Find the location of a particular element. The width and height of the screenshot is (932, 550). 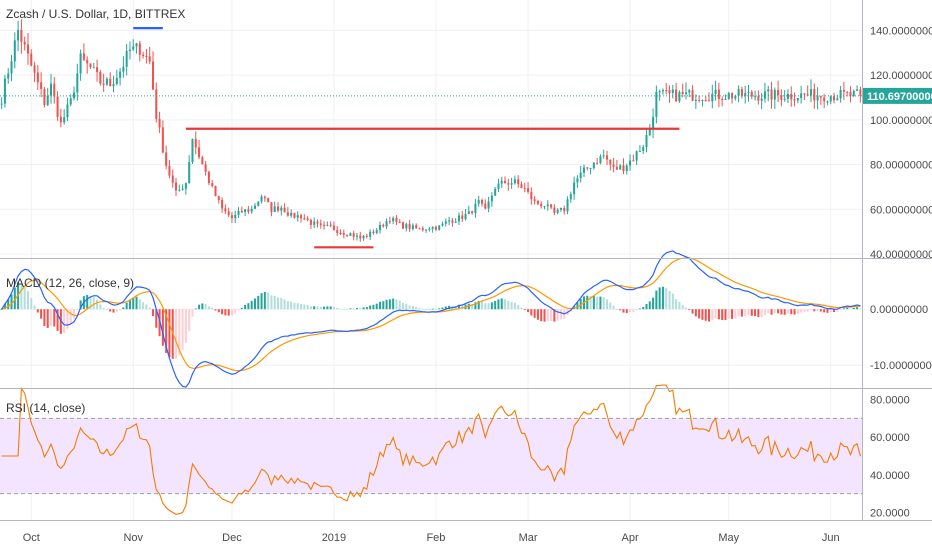

x-tick-label: Jun is located at coordinates (831, 538).